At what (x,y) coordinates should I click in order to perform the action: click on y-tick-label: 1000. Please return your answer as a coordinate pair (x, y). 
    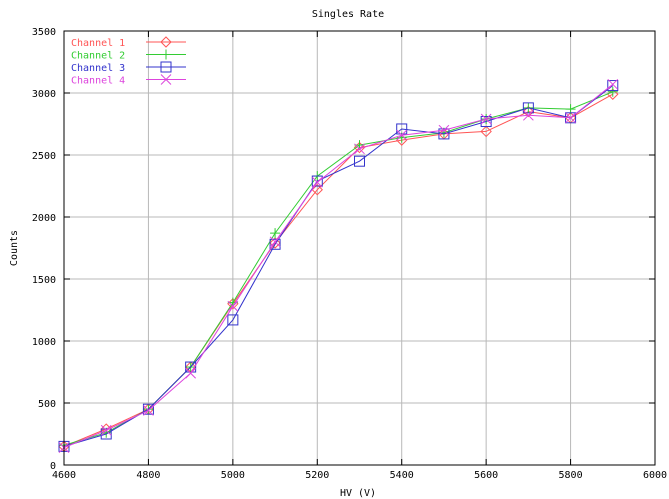
    Looking at the image, I should click on (44, 342).